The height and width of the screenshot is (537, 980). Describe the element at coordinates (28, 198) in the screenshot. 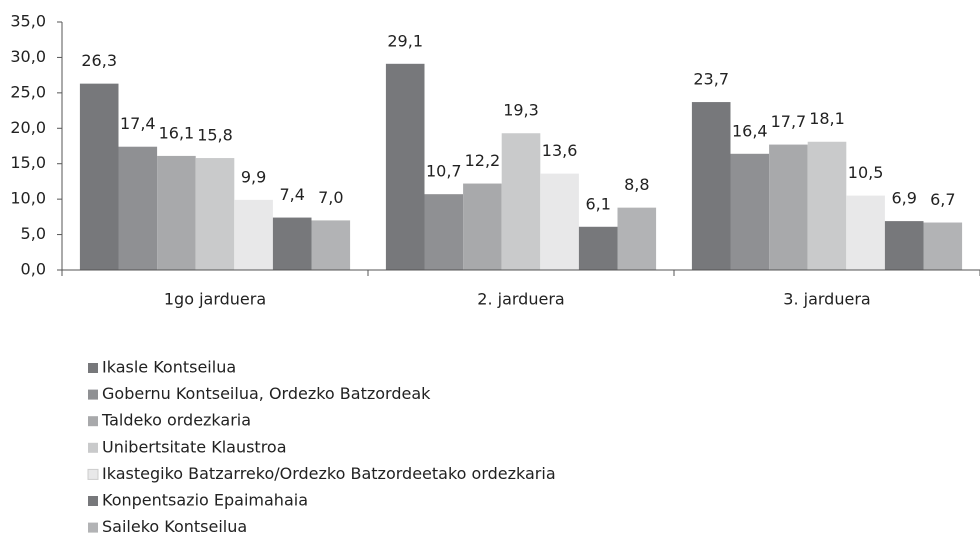

I see `y-tick-label: 10,0` at that location.